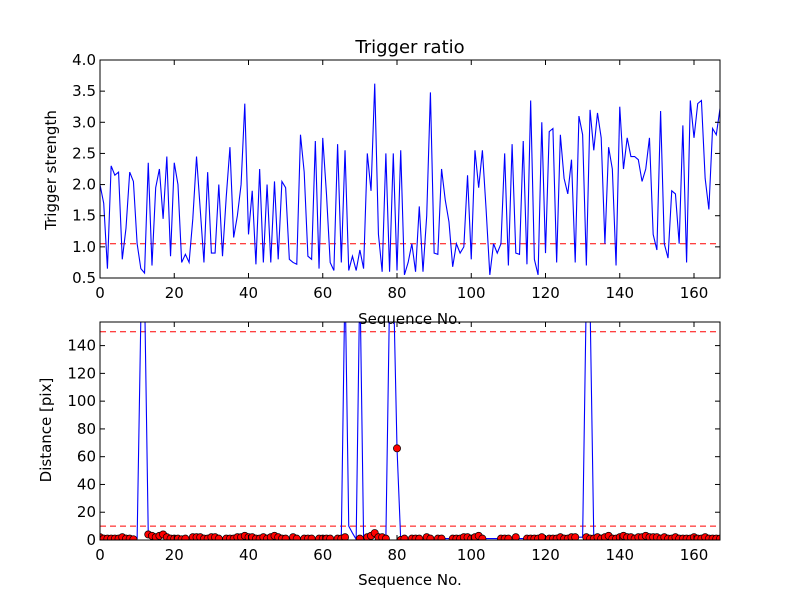  Describe the element at coordinates (409, 47) in the screenshot. I see `chart-title: Trigger ratio` at that location.